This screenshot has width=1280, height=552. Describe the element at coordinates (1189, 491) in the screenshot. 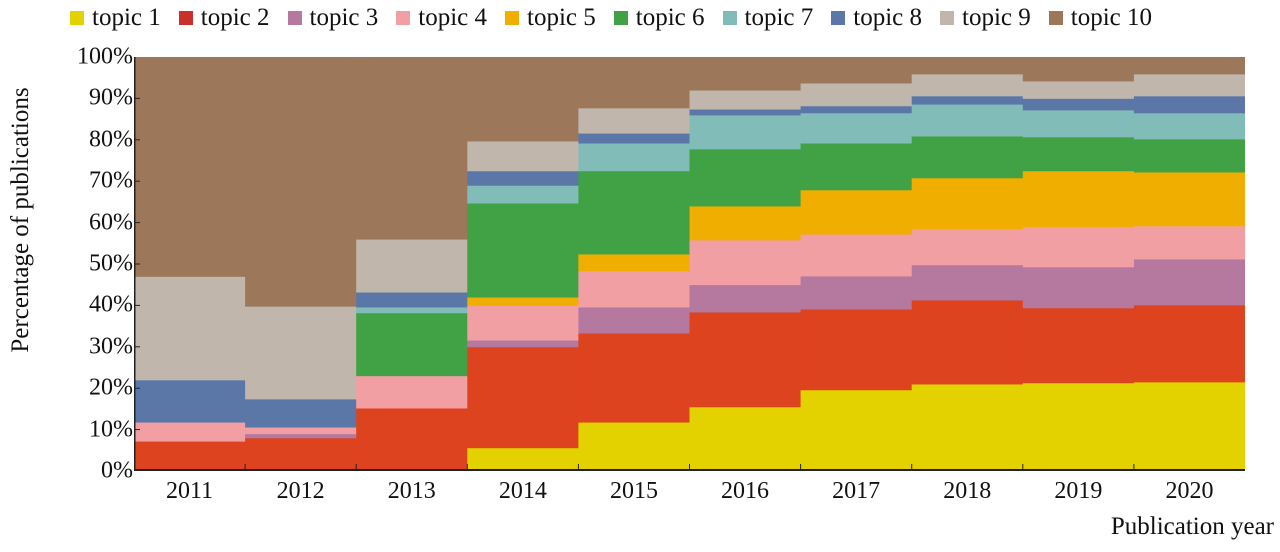

I see `x-tick-label: 2020` at that location.